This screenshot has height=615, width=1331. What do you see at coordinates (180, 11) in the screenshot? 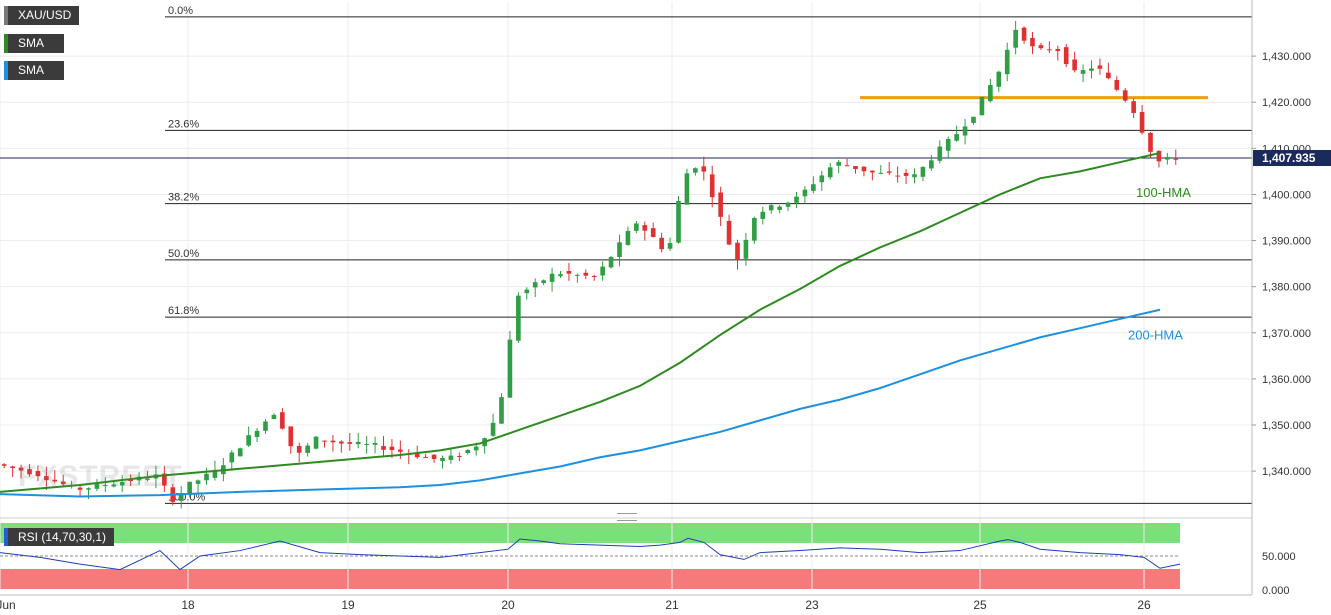
I see `fib-label: 0.0%` at bounding box center [180, 11].